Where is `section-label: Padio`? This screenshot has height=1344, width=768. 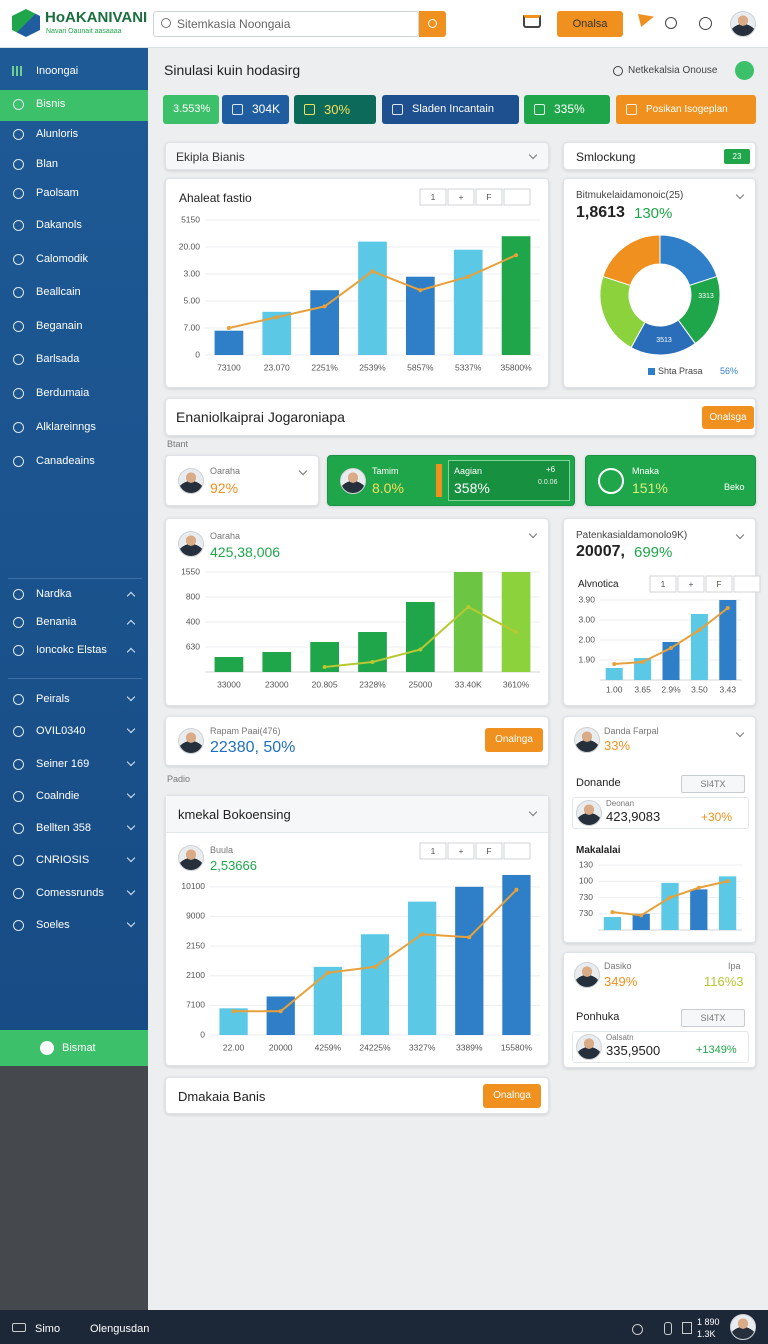 section-label: Padio is located at coordinates (179, 779).